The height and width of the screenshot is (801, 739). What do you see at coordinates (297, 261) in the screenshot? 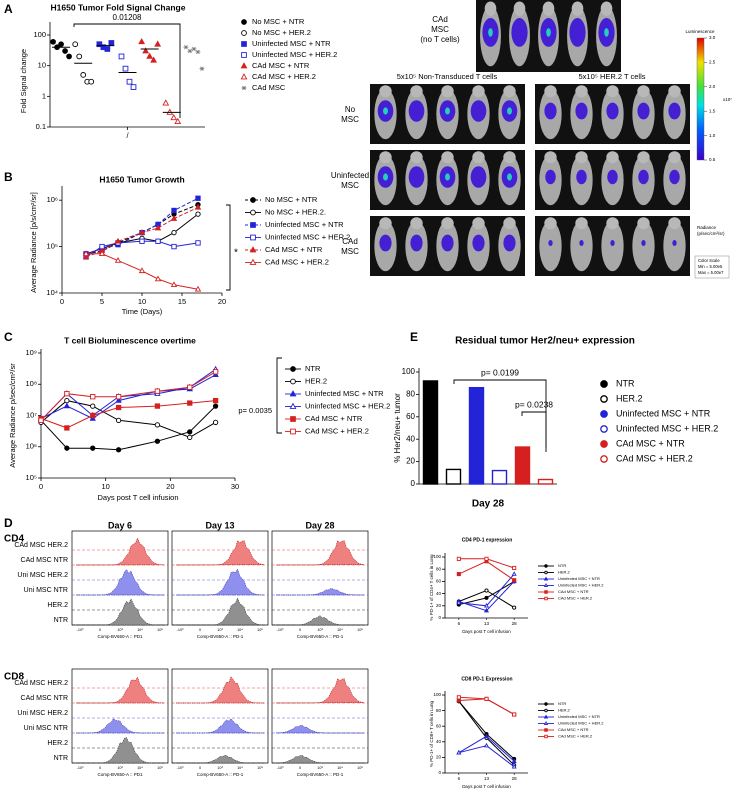
I see `legend-label: CAd MSC + HER.2` at bounding box center [297, 261].